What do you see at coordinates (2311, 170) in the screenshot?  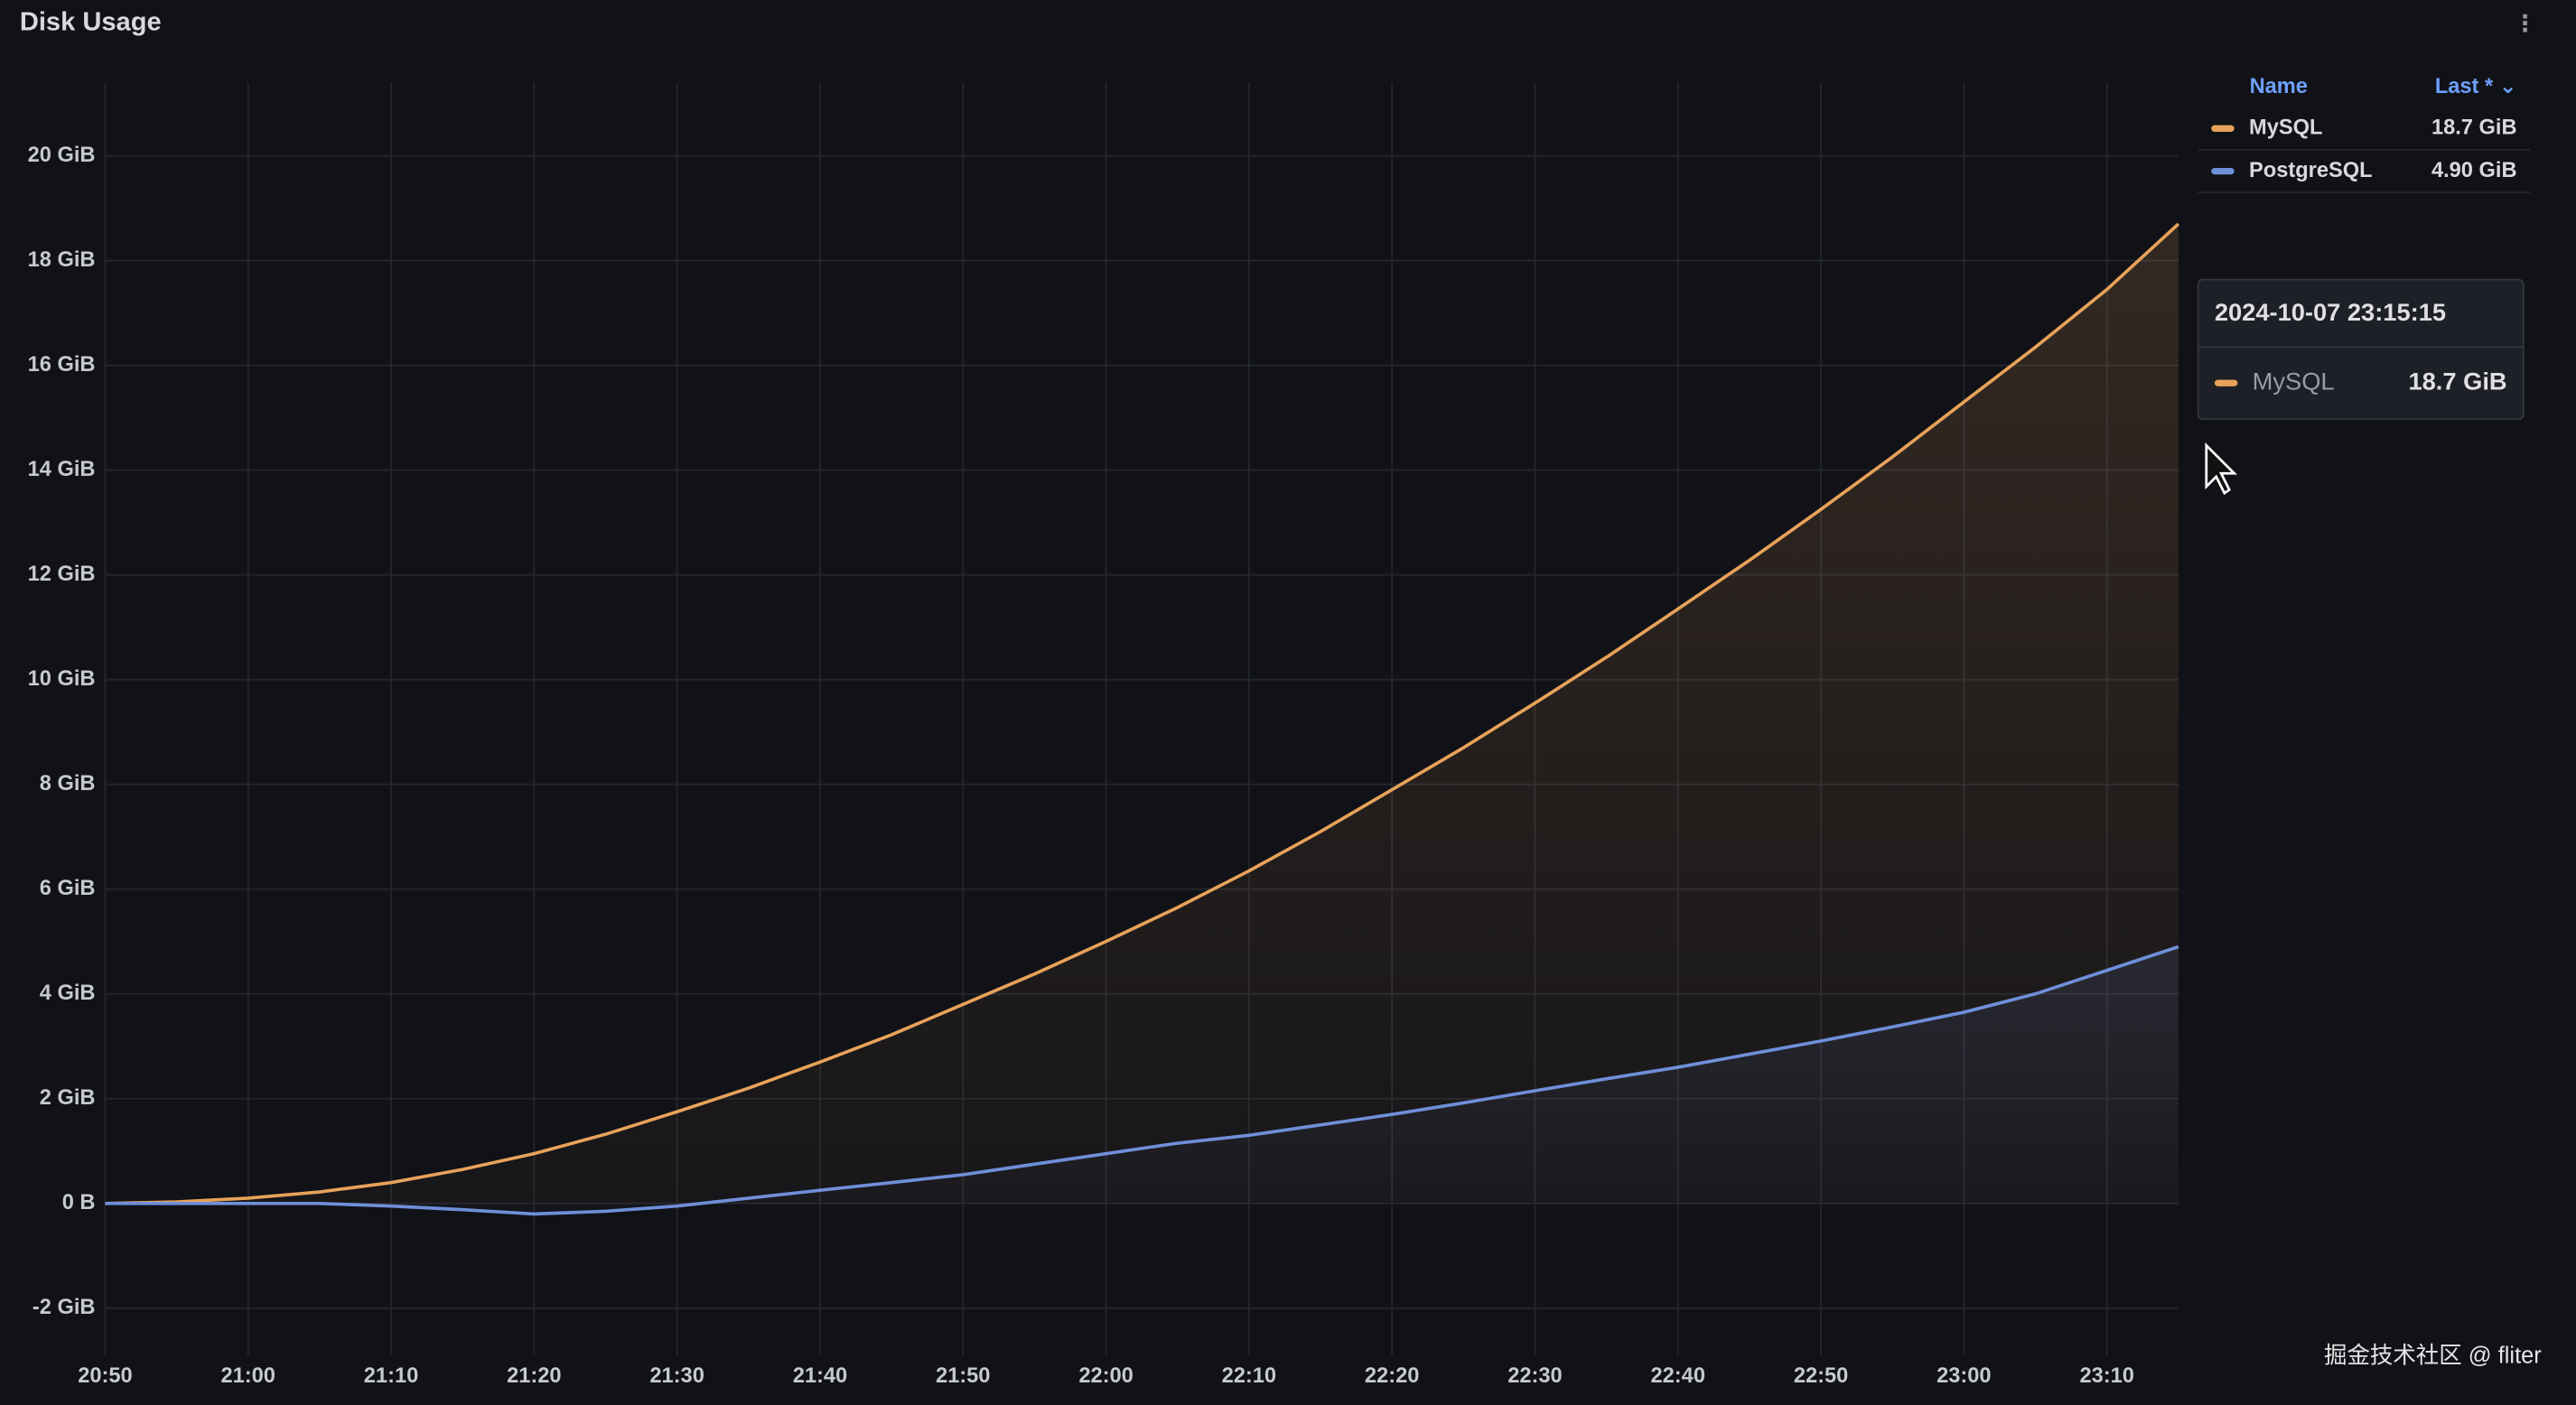 I see `legend-name: PostgreSQL` at bounding box center [2311, 170].